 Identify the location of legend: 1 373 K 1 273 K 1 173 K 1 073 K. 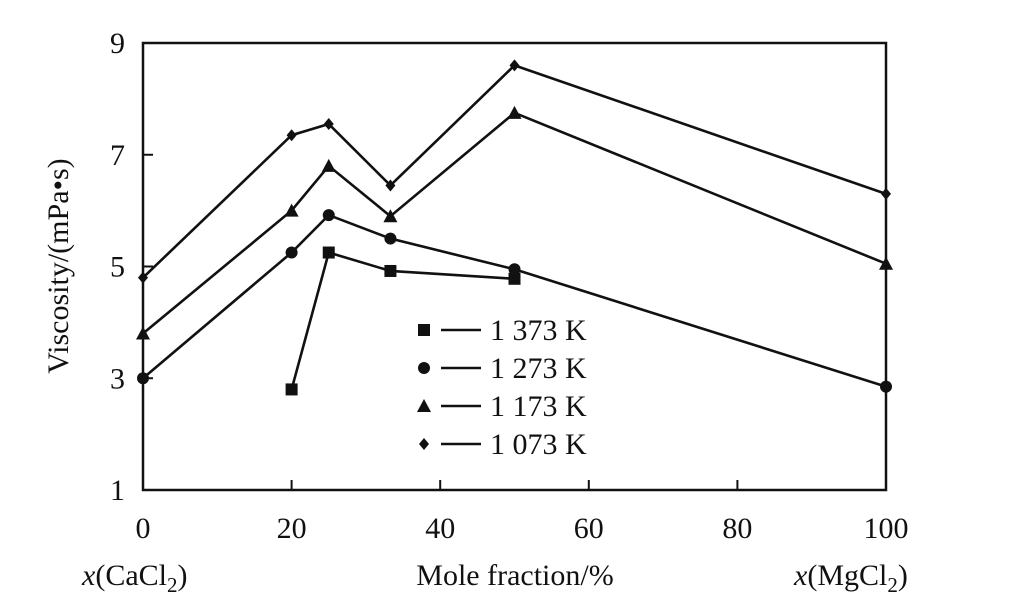
(502, 387).